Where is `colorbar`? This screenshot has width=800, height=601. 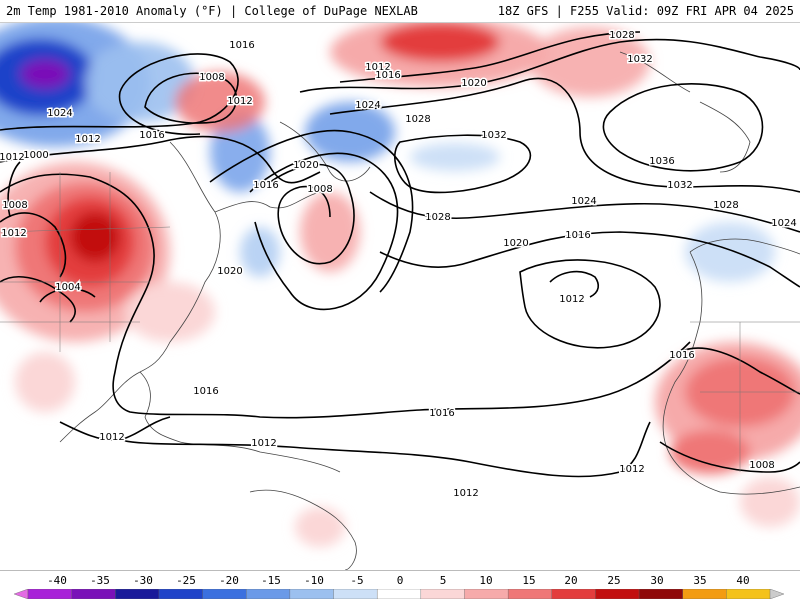
colorbar is located at coordinates (399, 594).